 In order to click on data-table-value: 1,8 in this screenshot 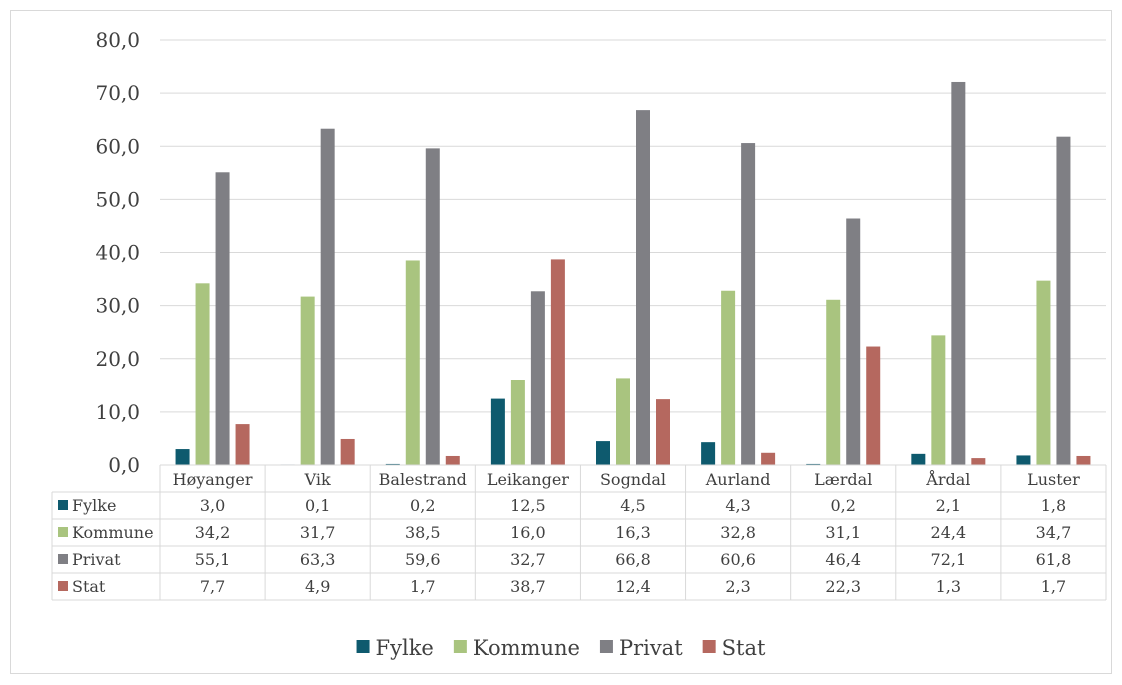, I will do `click(1053, 505)`.